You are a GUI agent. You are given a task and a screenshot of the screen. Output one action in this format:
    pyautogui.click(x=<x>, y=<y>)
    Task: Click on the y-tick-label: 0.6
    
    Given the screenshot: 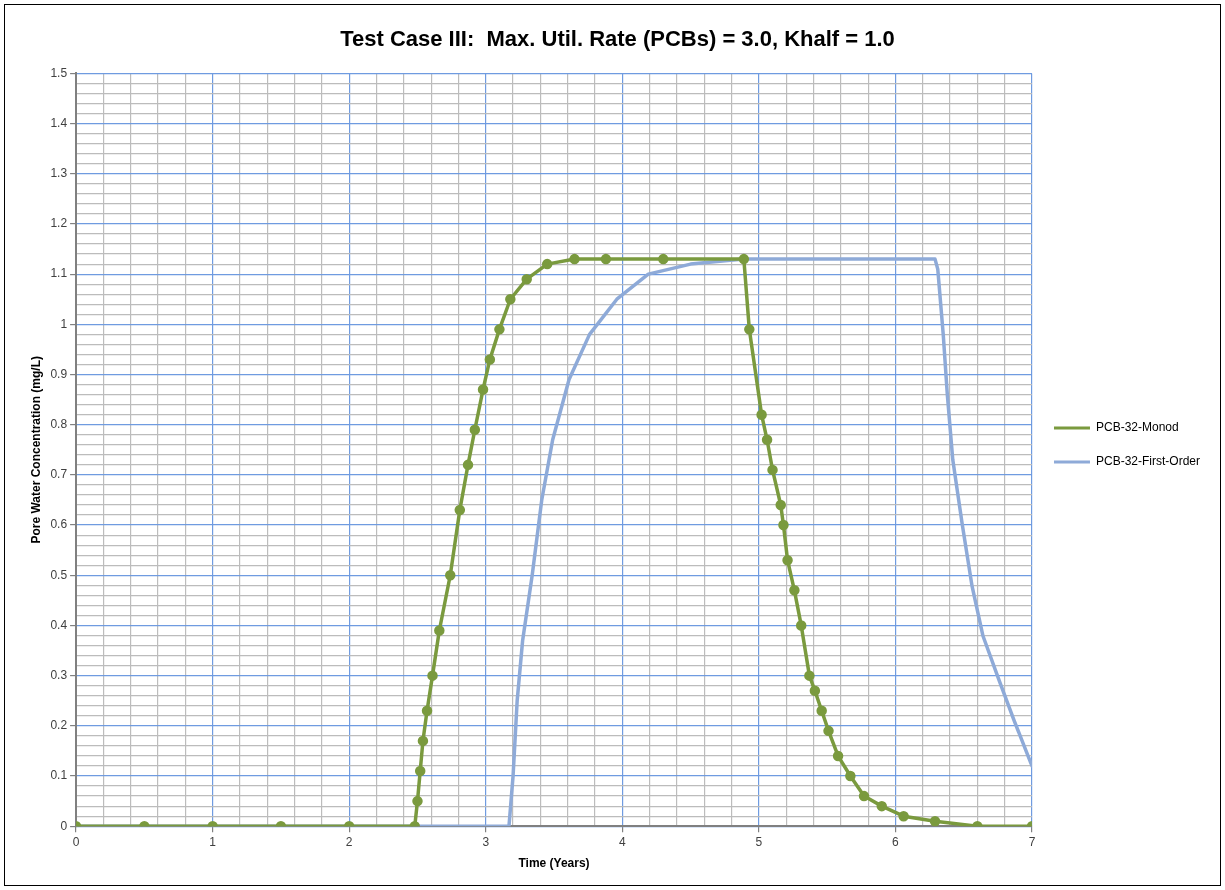 What is the action you would take?
    pyautogui.click(x=59, y=524)
    